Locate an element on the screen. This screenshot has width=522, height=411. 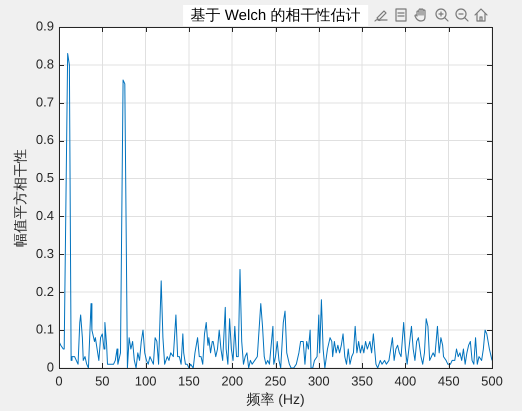
y-tick-label: 0.7 is located at coordinates (45, 102).